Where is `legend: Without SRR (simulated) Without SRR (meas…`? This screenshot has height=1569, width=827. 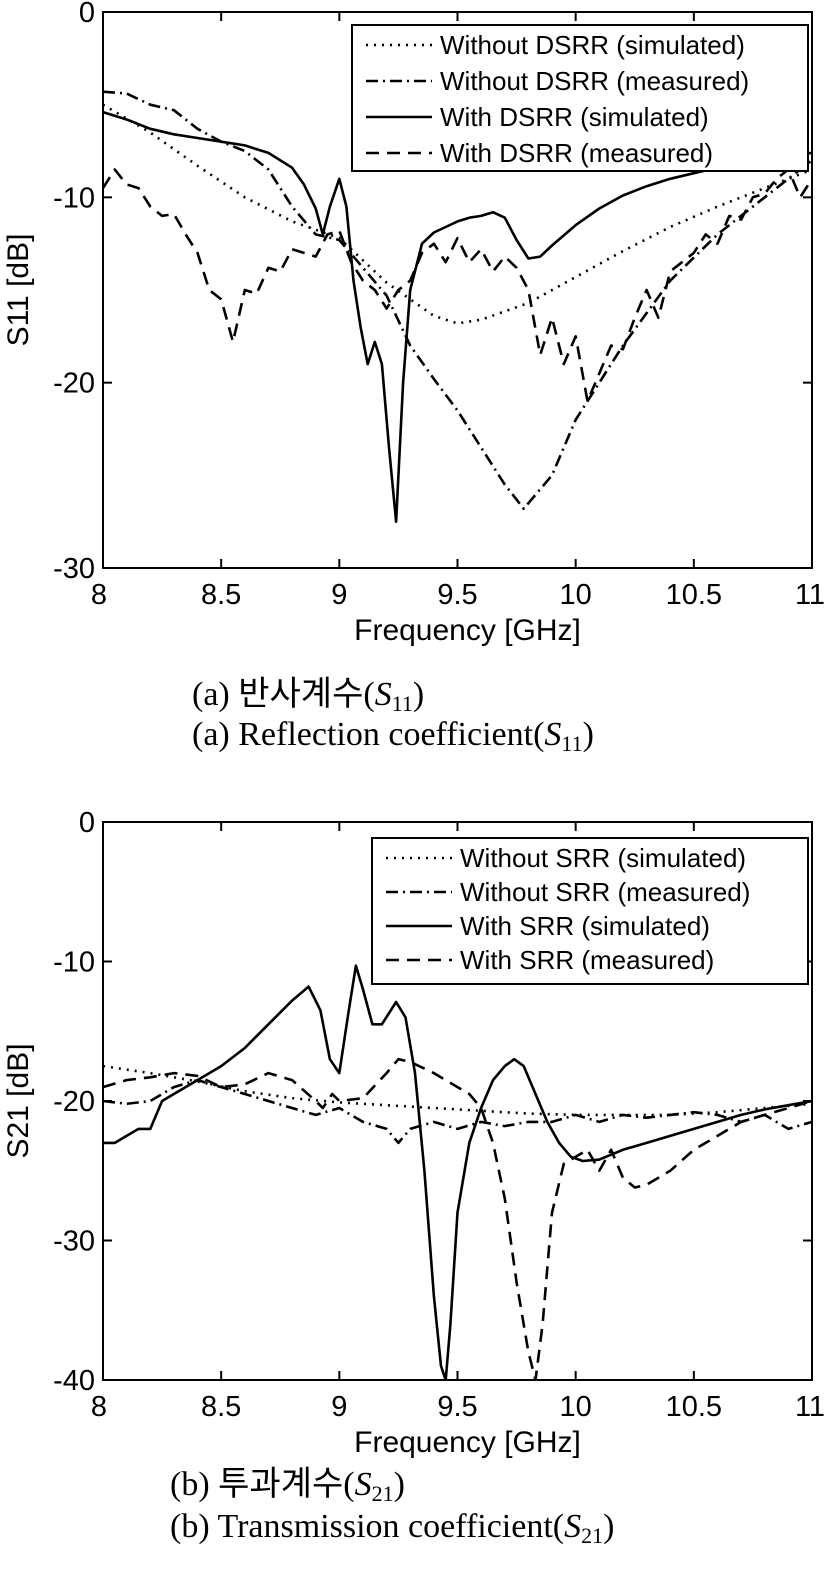
legend: Without SRR (simulated) Without SRR (meas… is located at coordinates (590, 911).